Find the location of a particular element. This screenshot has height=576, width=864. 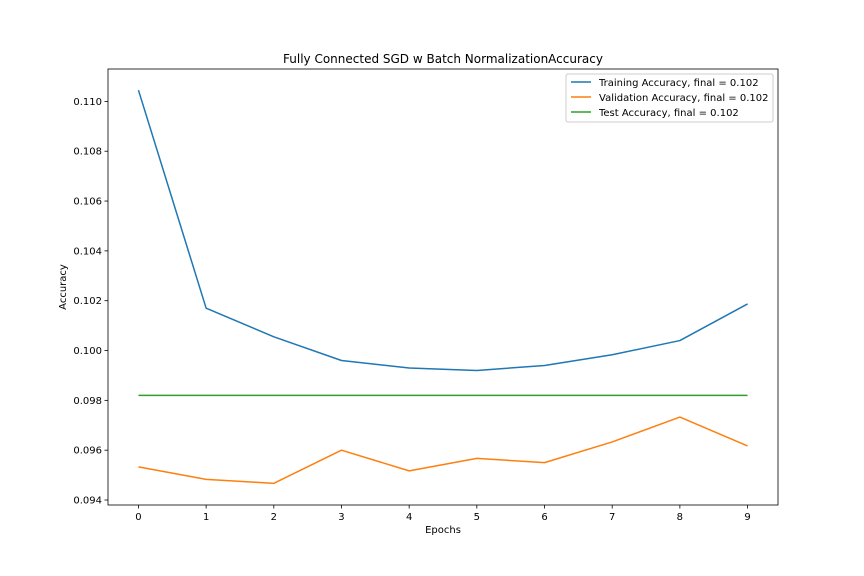

legend-label-test: Test Accuracy, final = 0.102 is located at coordinates (668, 113).